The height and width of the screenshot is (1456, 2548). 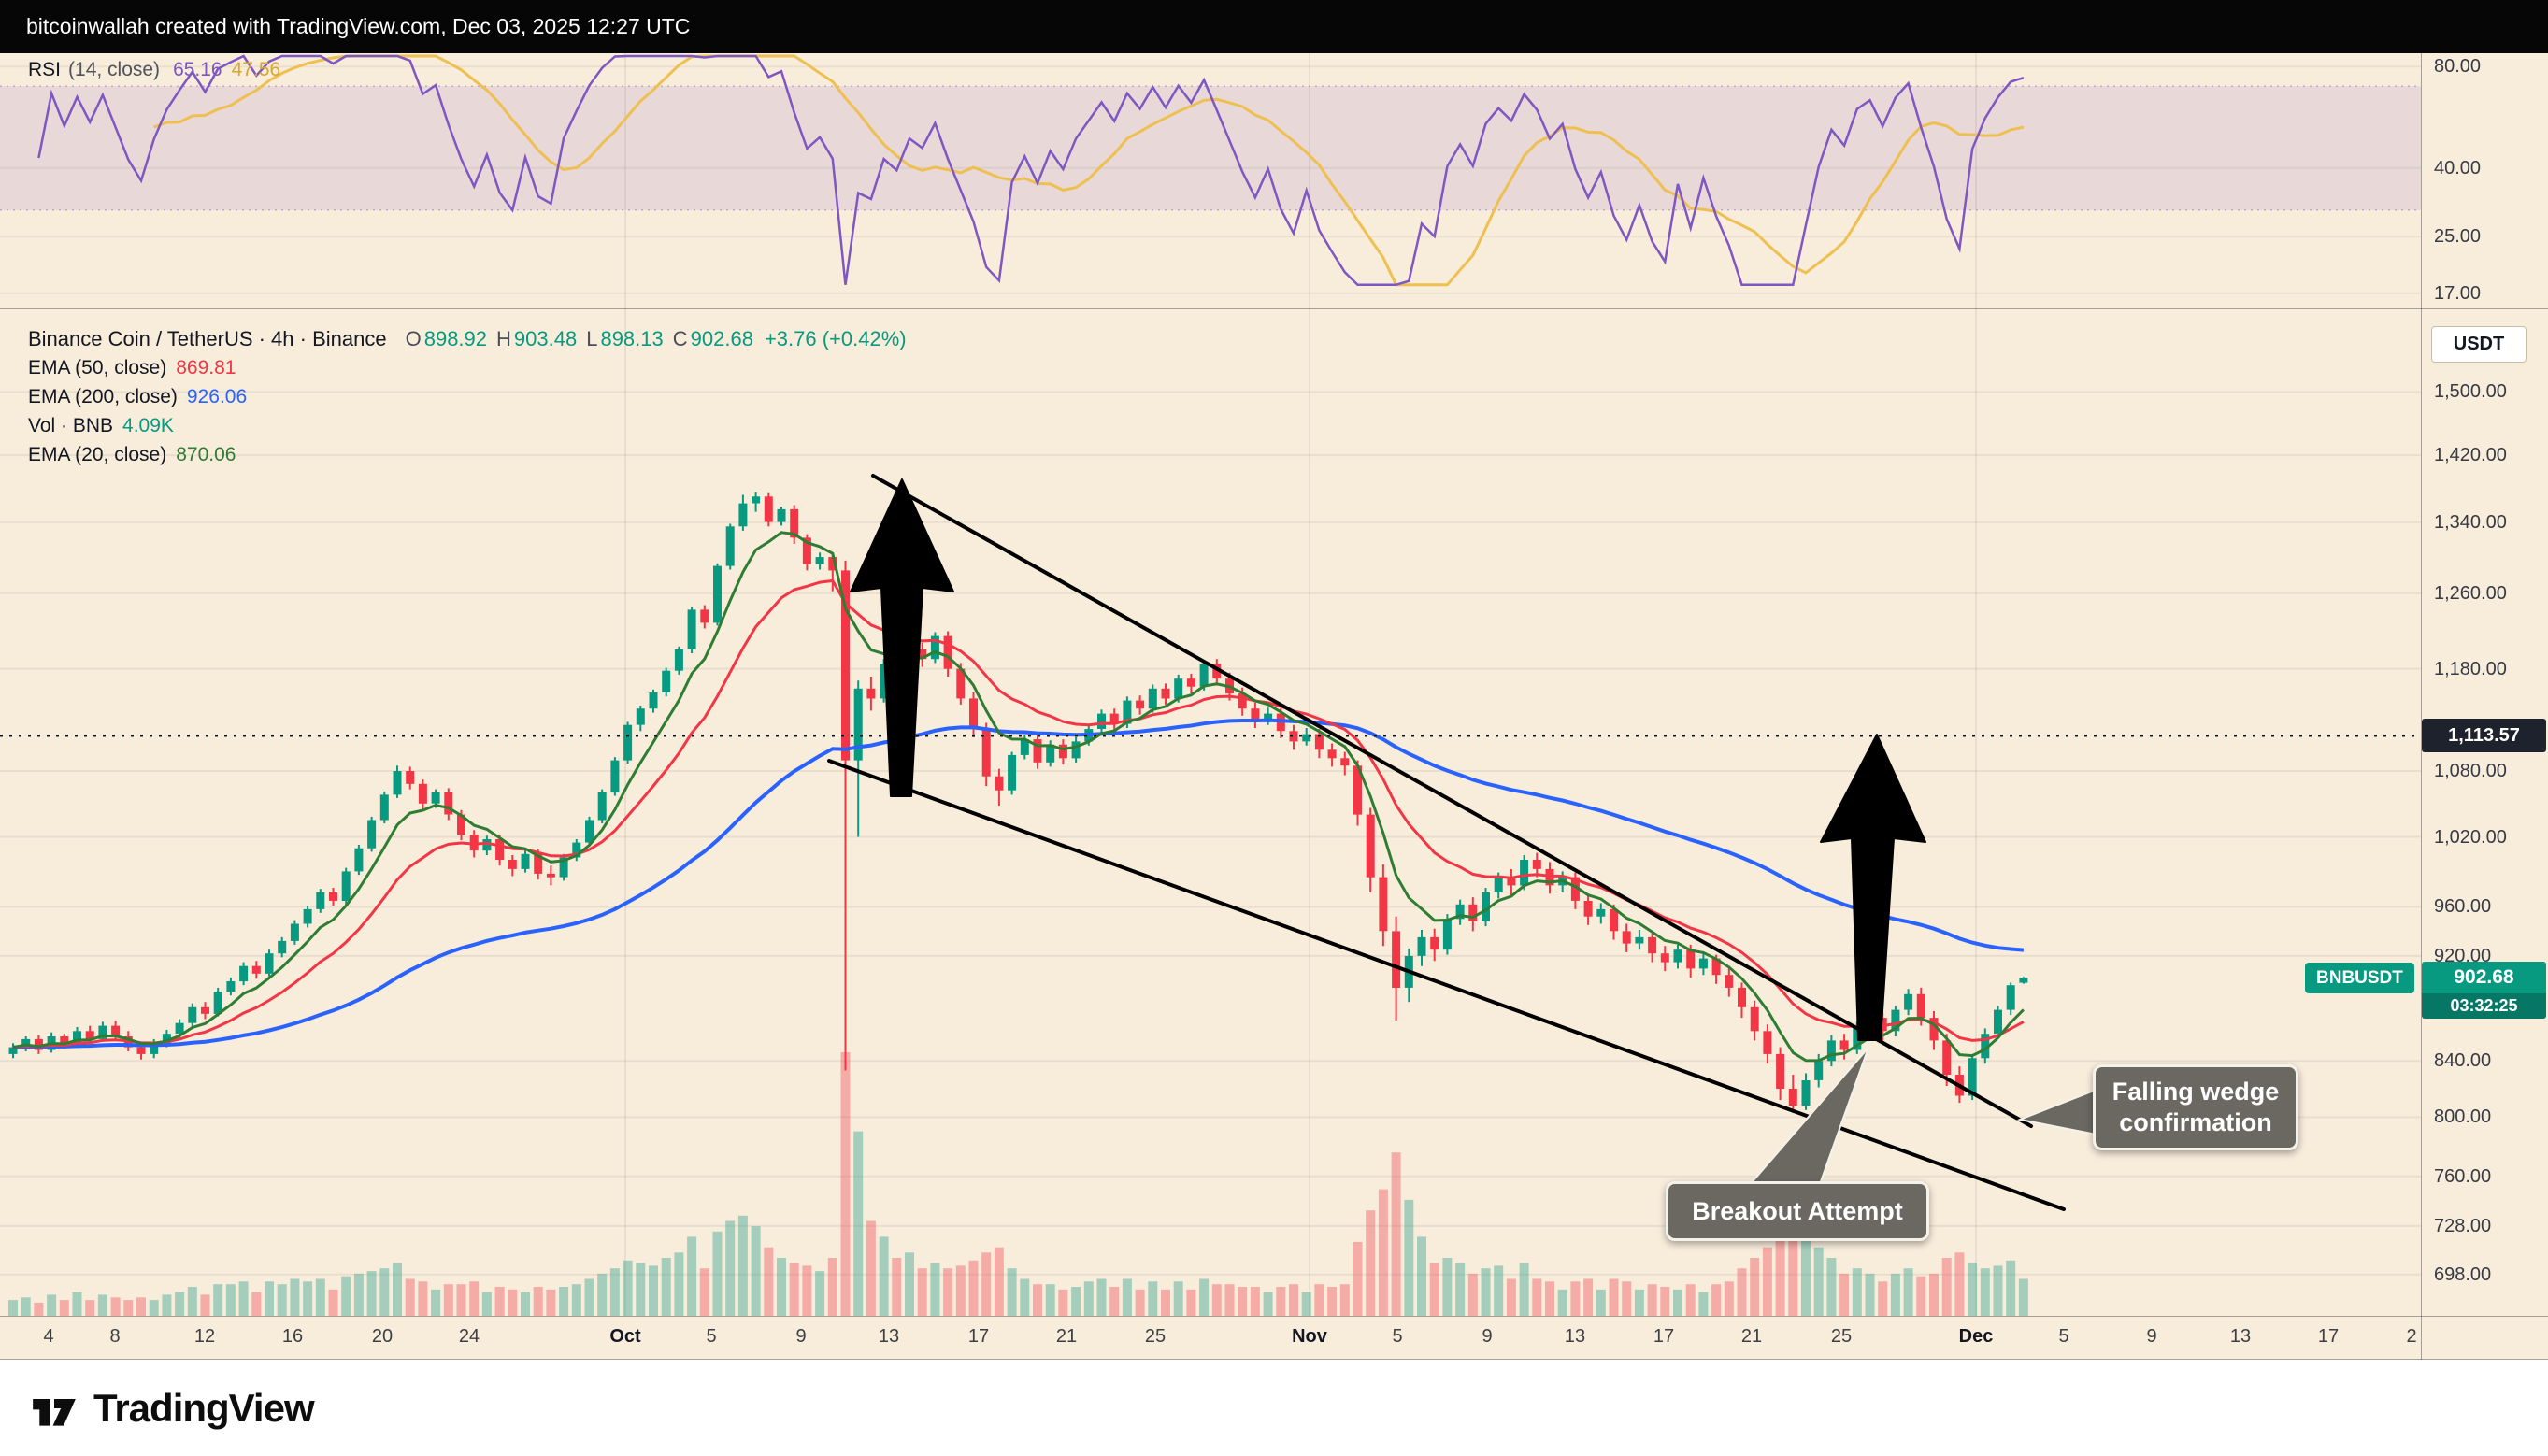 I want to click on price-tick-label: 1,500.00, so click(x=2471, y=392).